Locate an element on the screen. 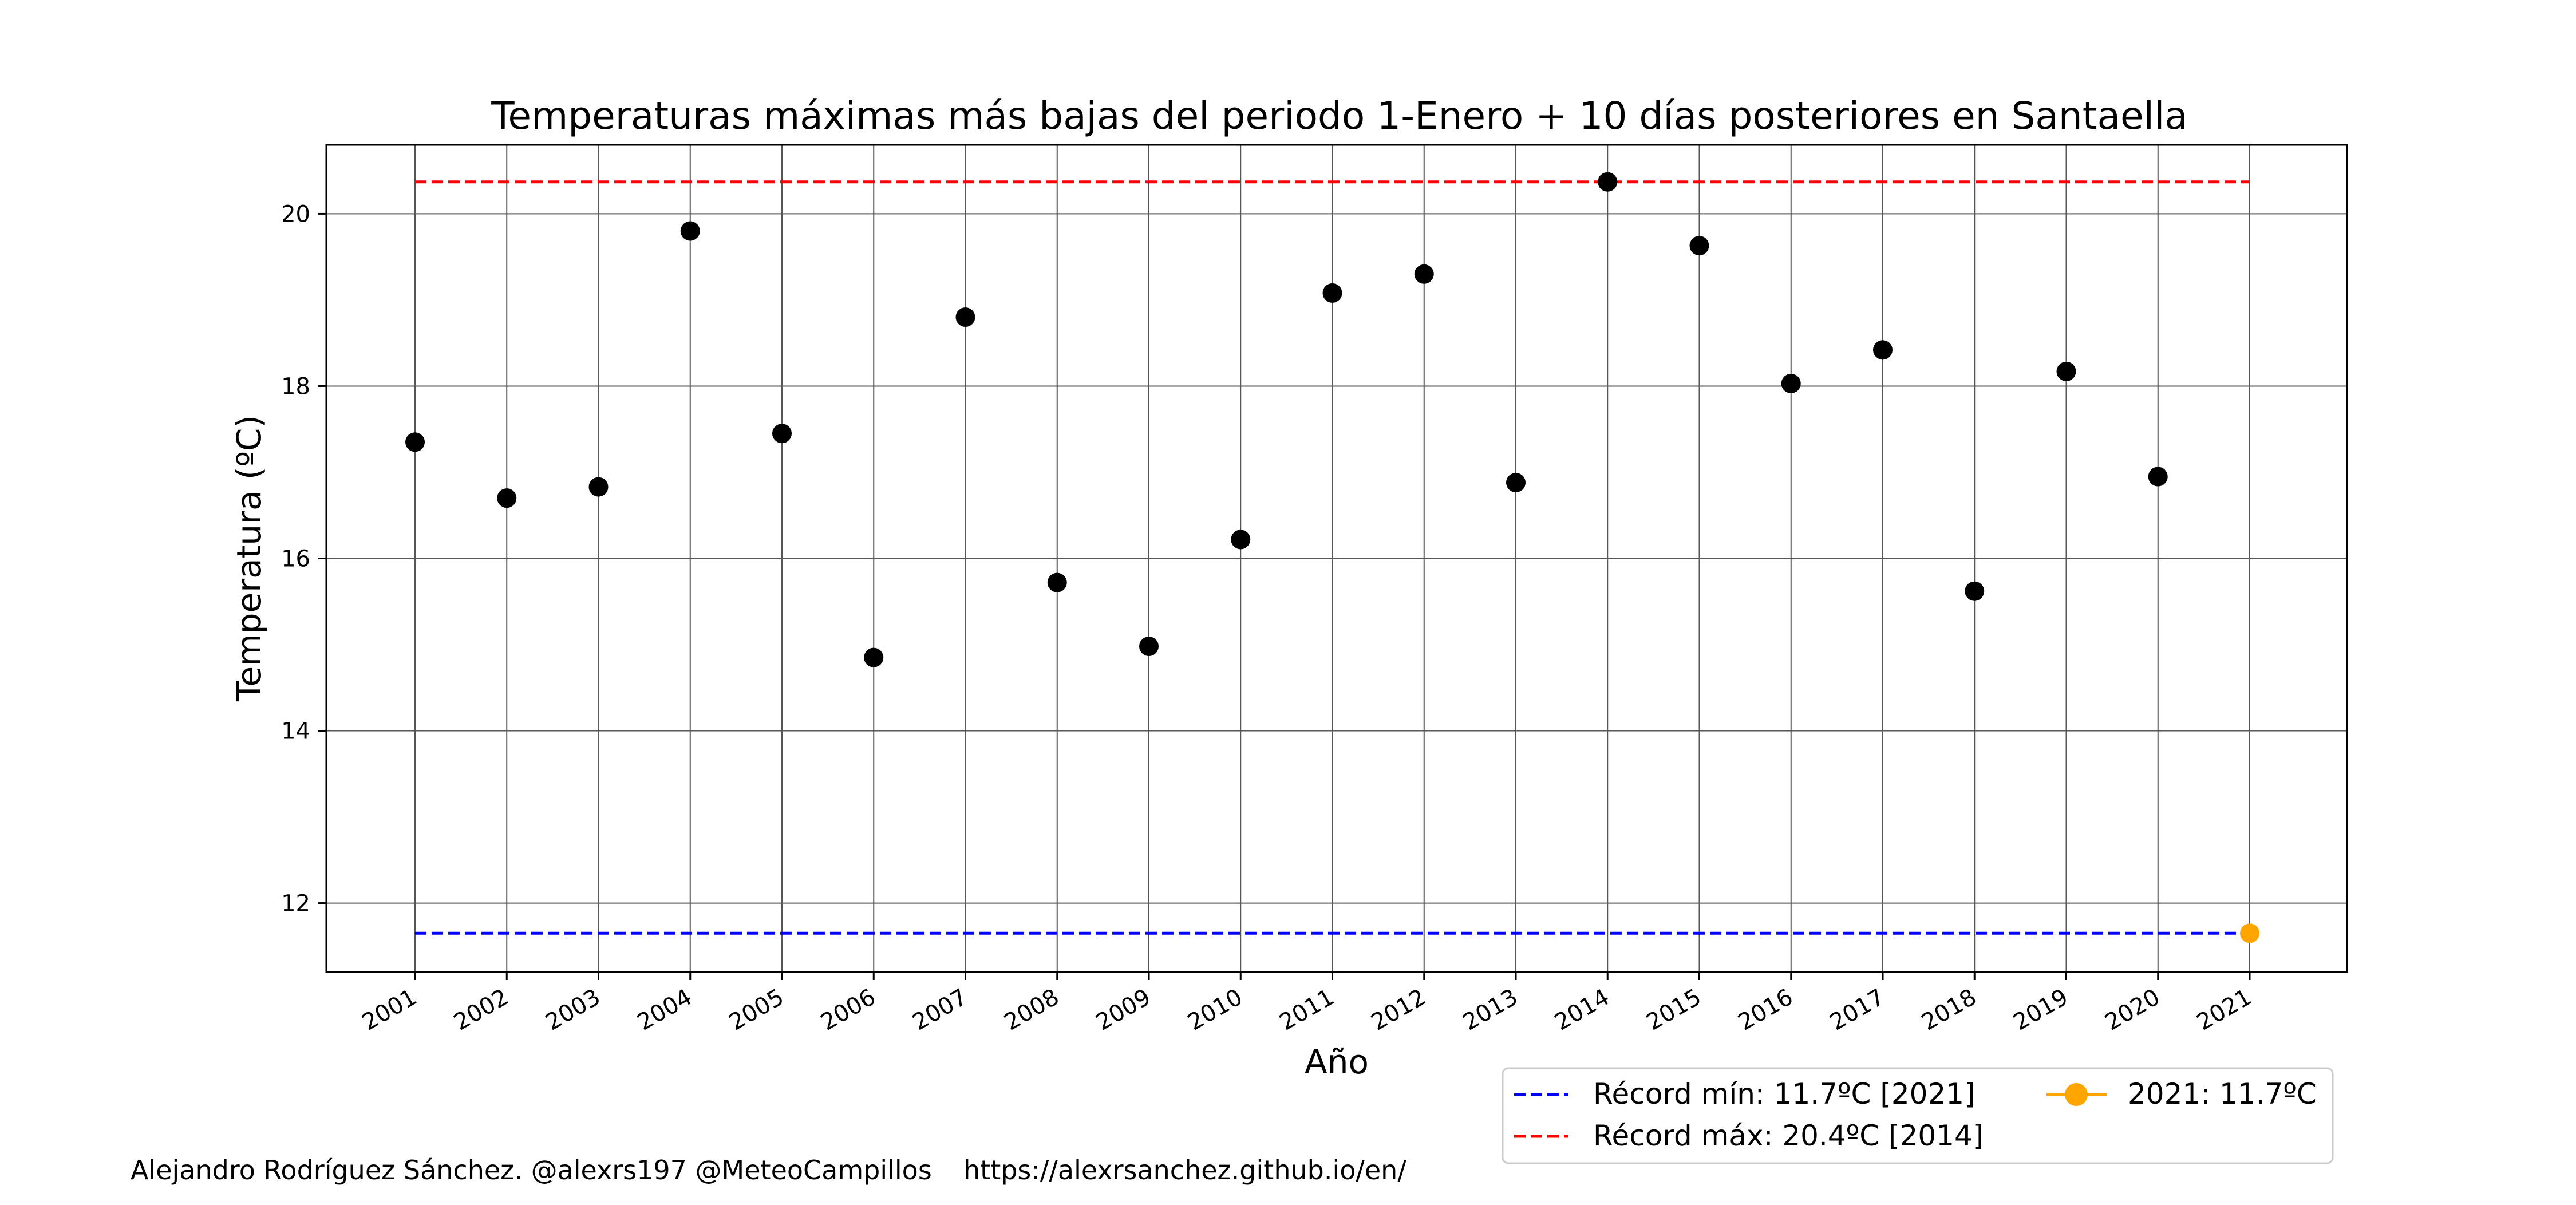 Image resolution: width=2576 pixels, height=1205 pixels. x-tick-label: 2016 is located at coordinates (1765, 1010).